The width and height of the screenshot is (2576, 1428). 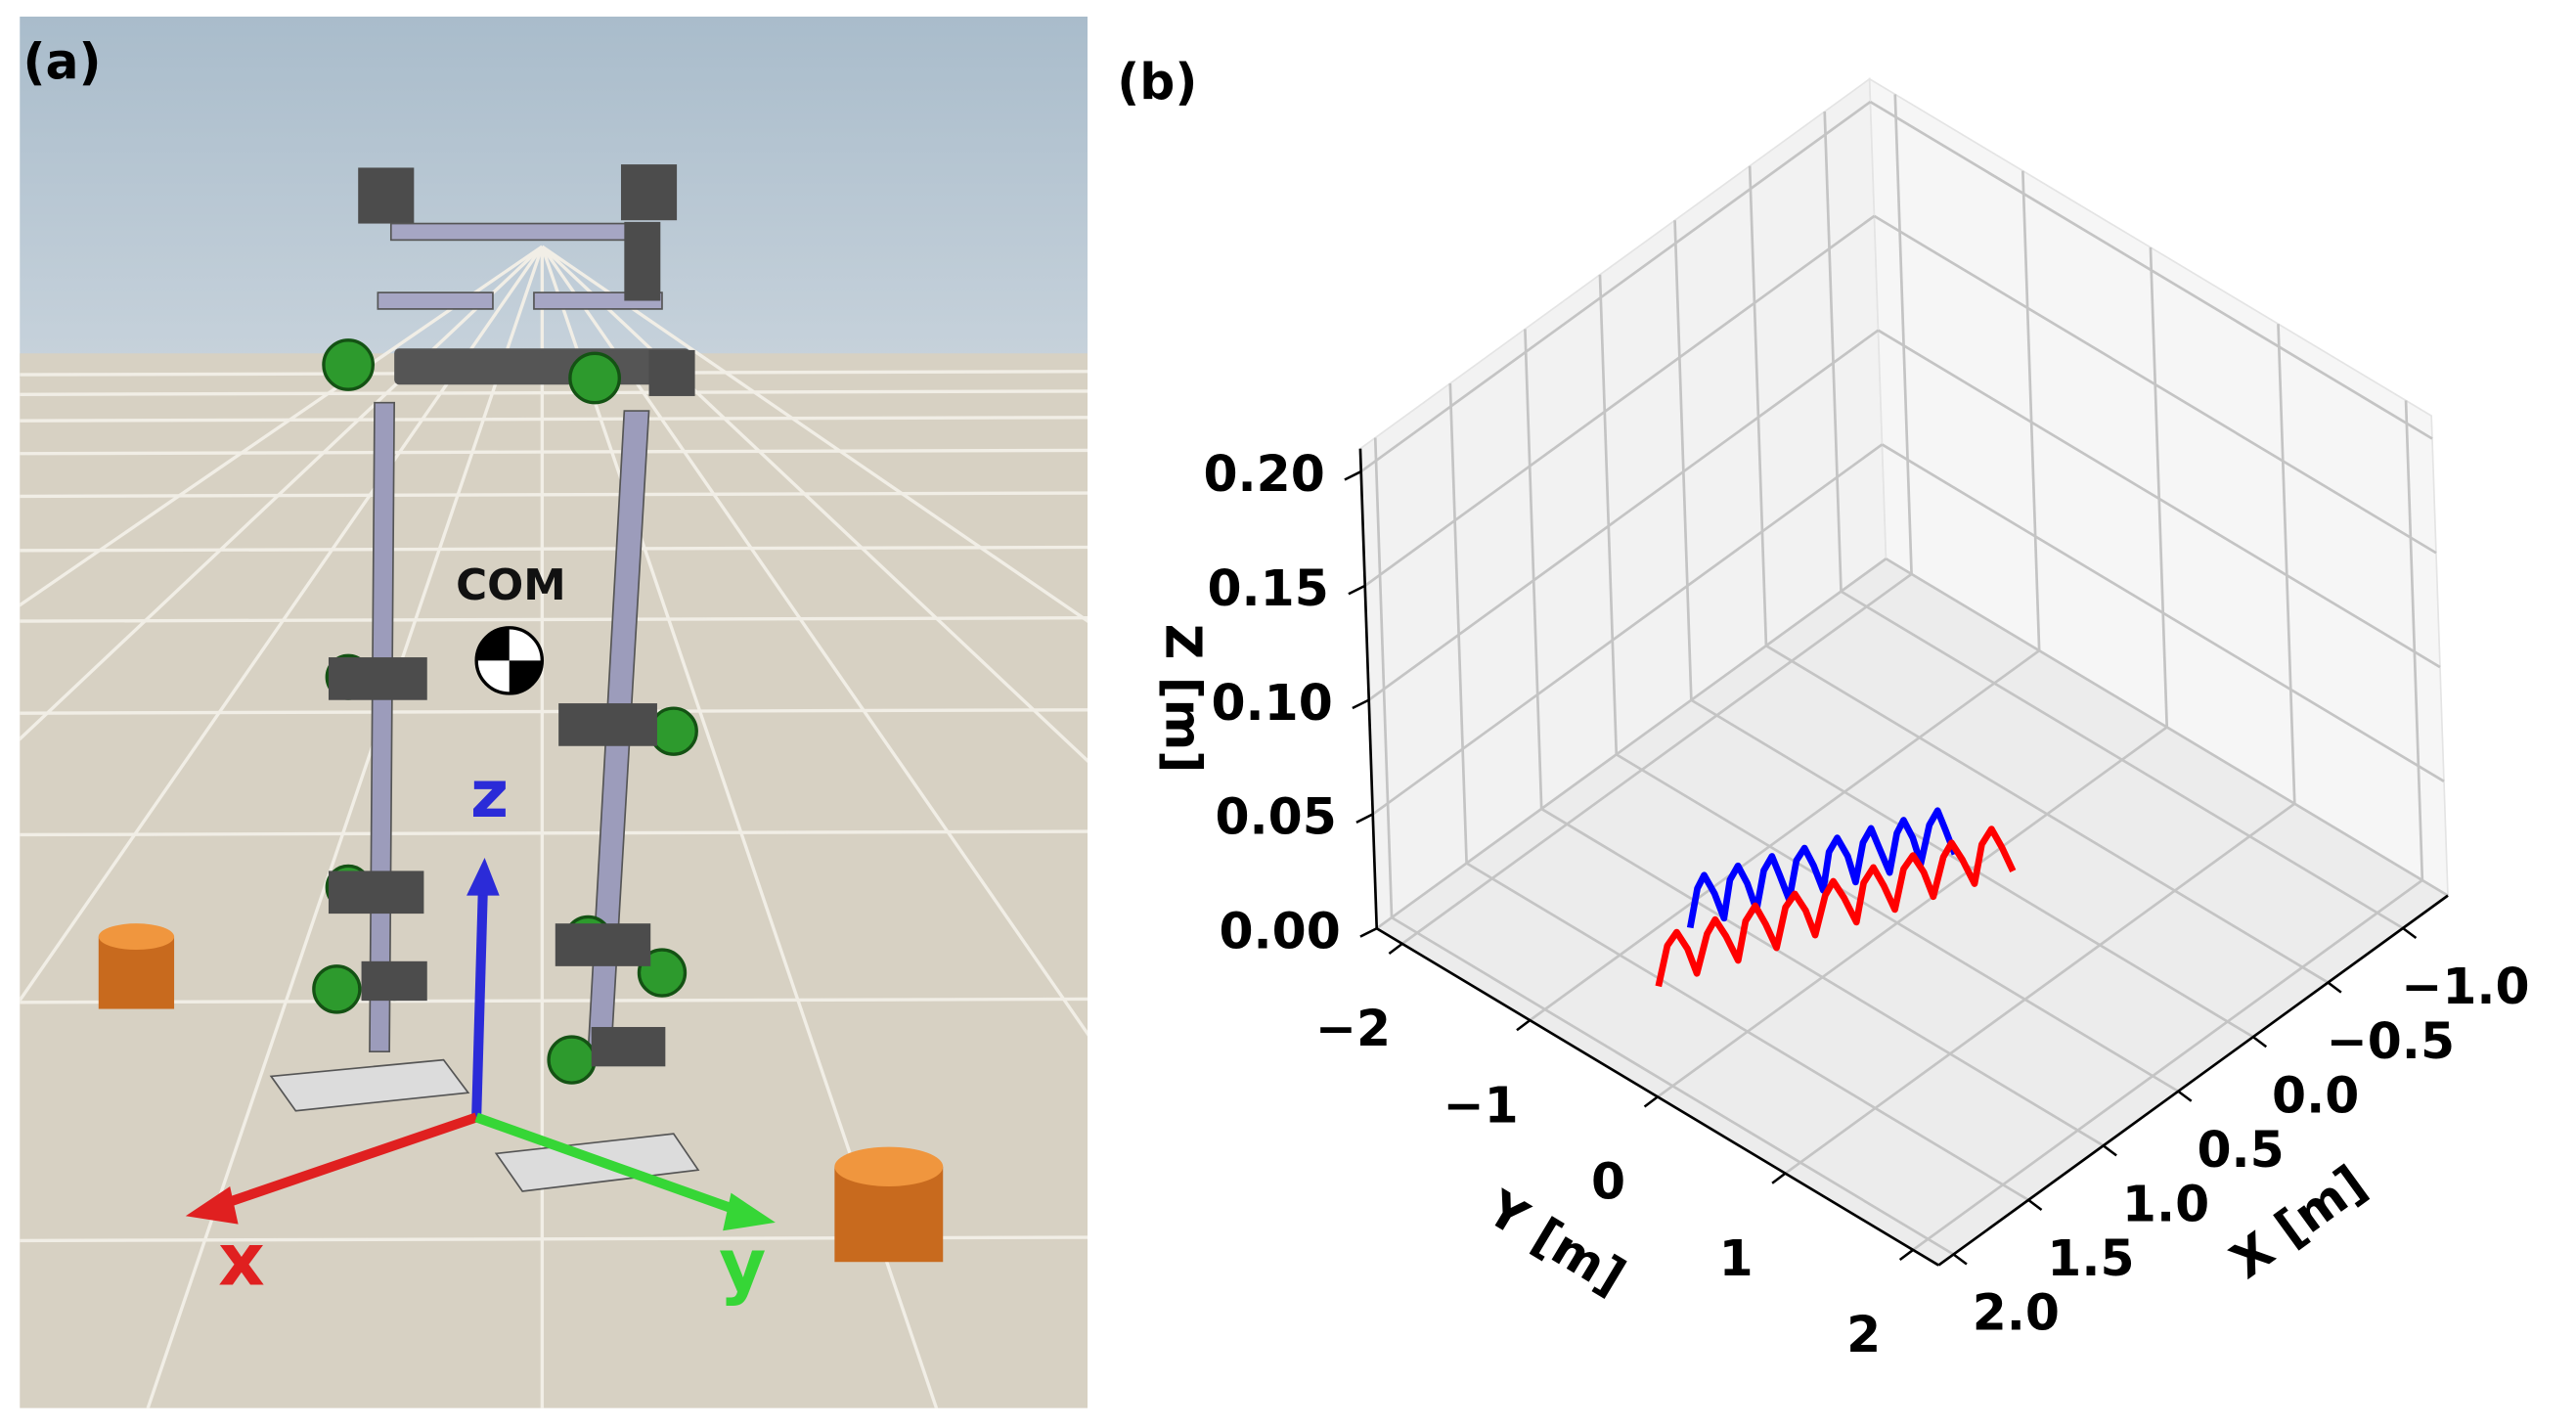 I want to click on x-tick-label: −0.5, so click(x=2391, y=1041).